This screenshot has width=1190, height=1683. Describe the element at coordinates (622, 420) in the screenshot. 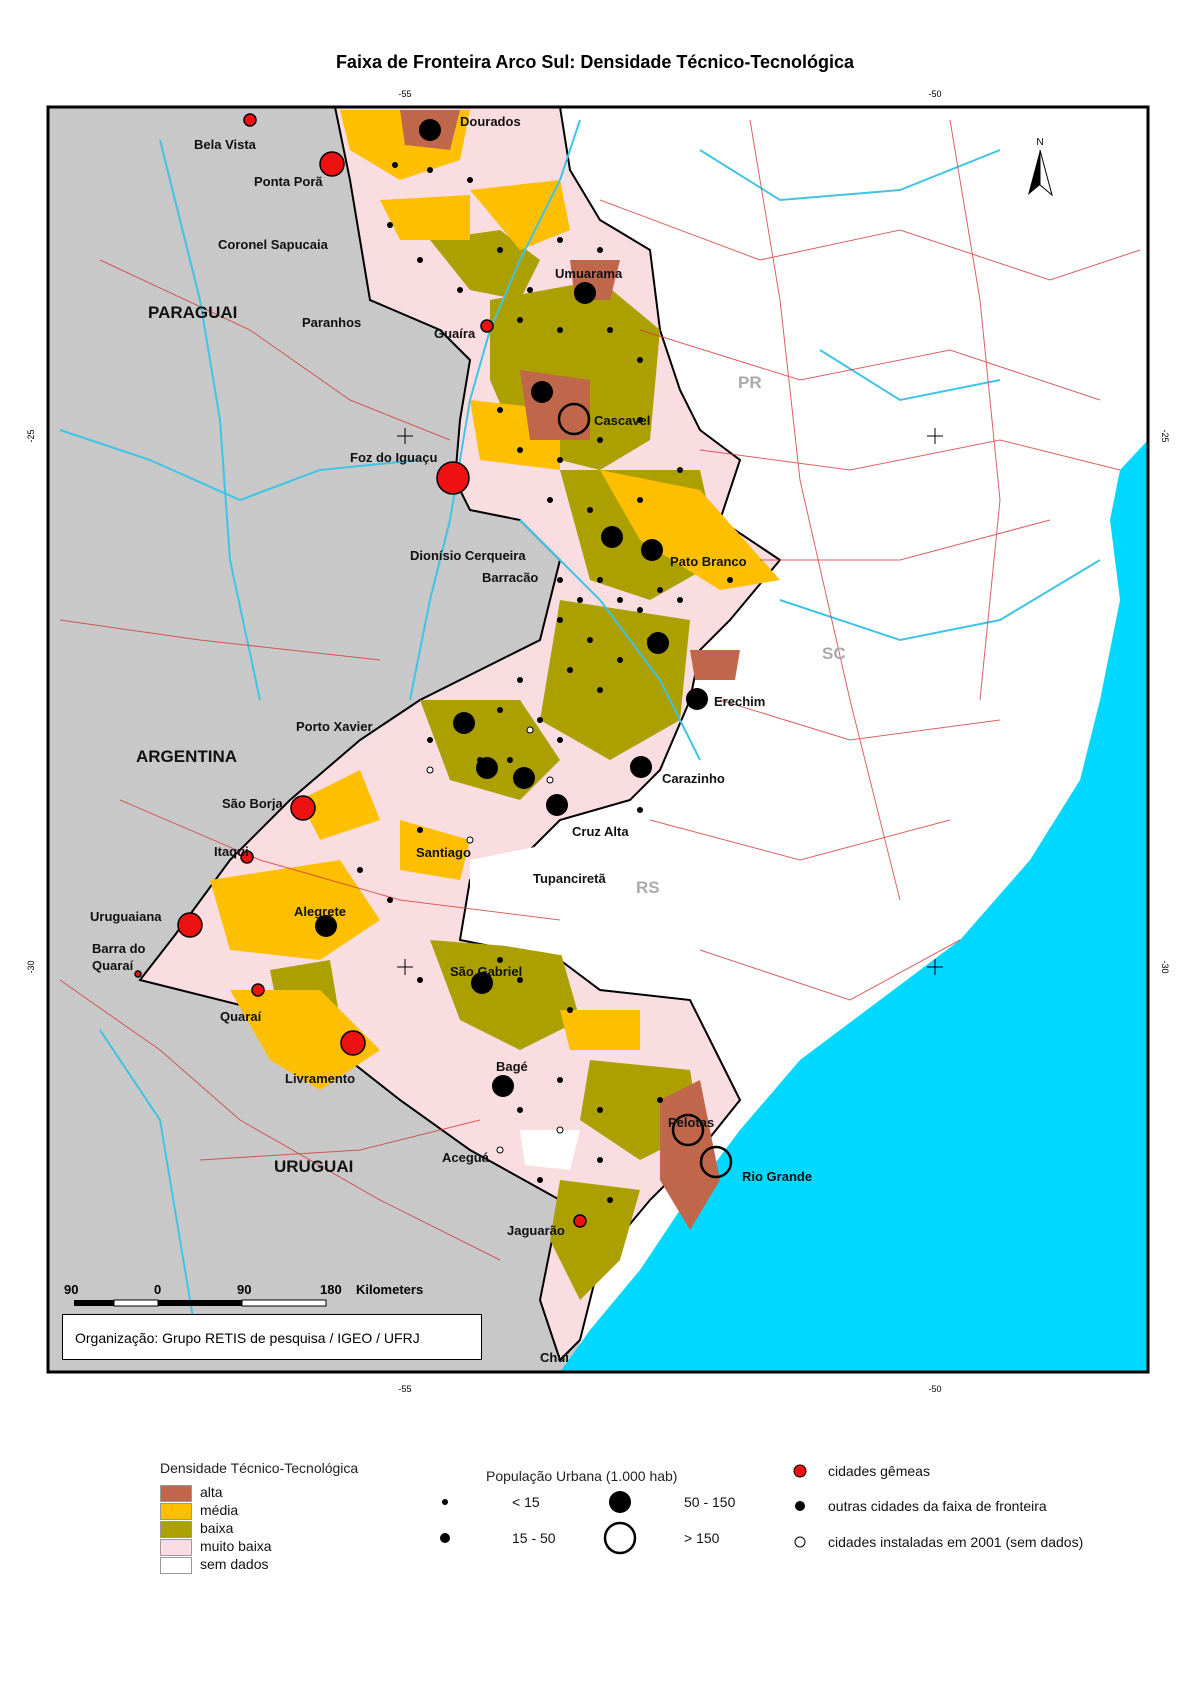

I see `label-cascavel: Cascavel` at that location.